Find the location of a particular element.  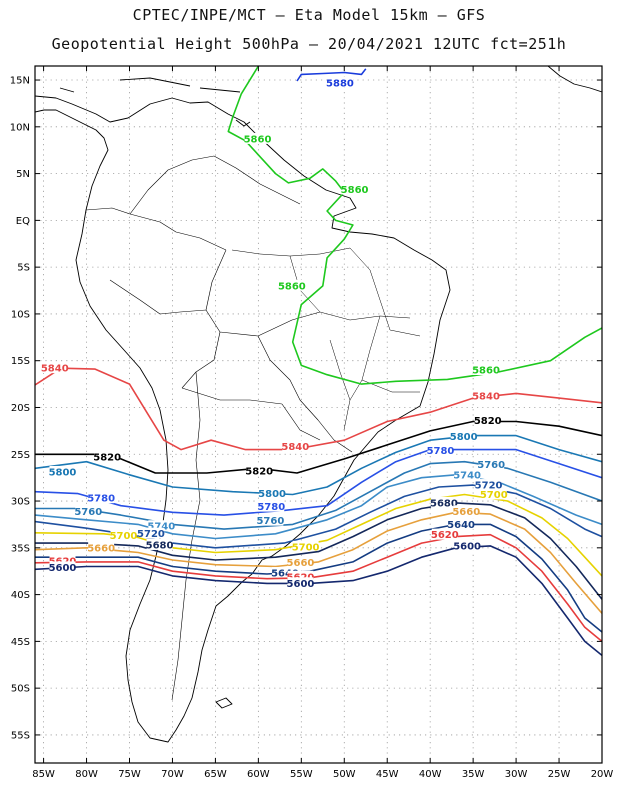

contour-label-5700: 5700 is located at coordinates (124, 536).